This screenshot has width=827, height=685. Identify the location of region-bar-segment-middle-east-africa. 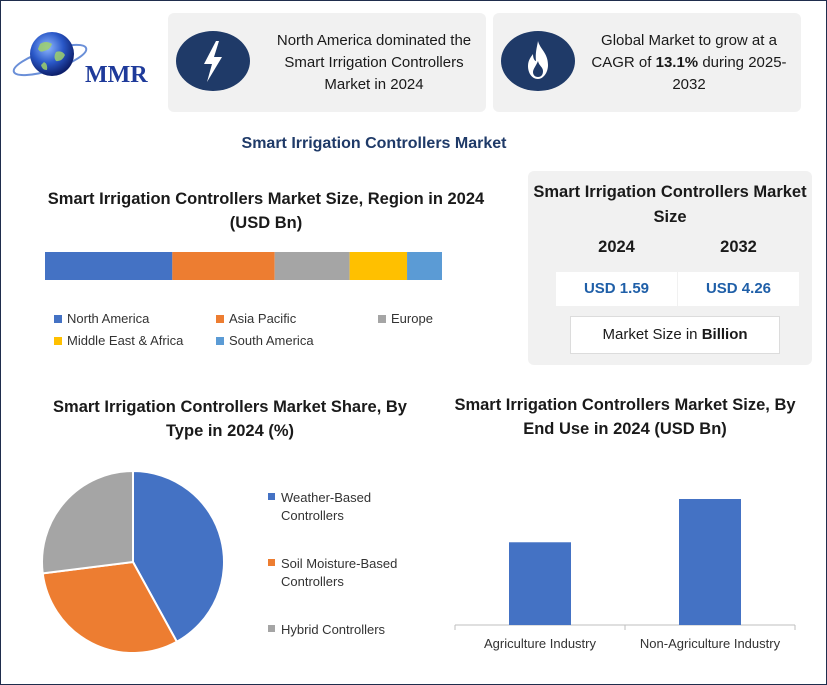
(378, 266).